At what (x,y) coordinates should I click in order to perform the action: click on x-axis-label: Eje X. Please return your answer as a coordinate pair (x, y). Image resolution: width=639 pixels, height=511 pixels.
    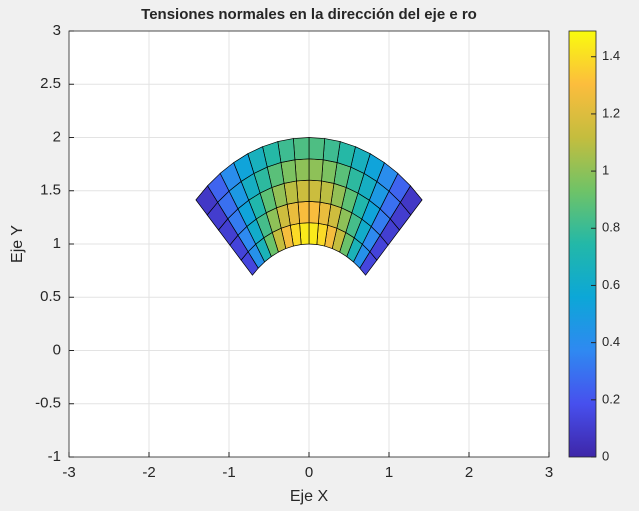
    Looking at the image, I should click on (309, 496).